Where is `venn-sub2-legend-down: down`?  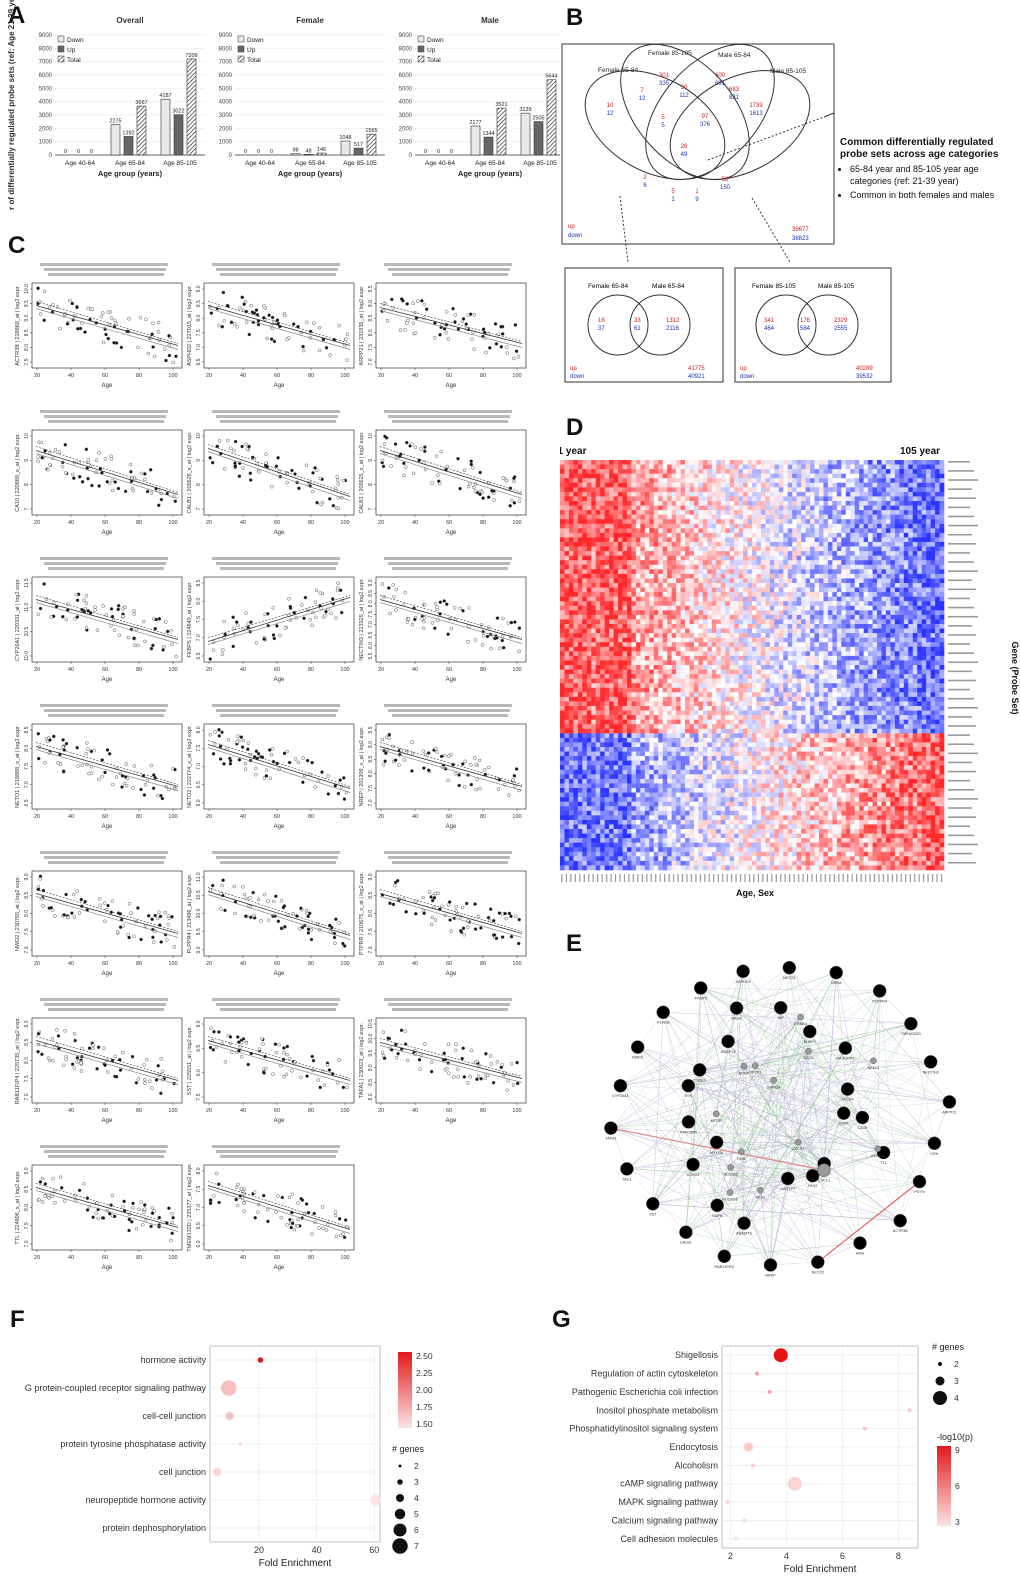
venn-sub2-legend-down: down is located at coordinates (747, 377).